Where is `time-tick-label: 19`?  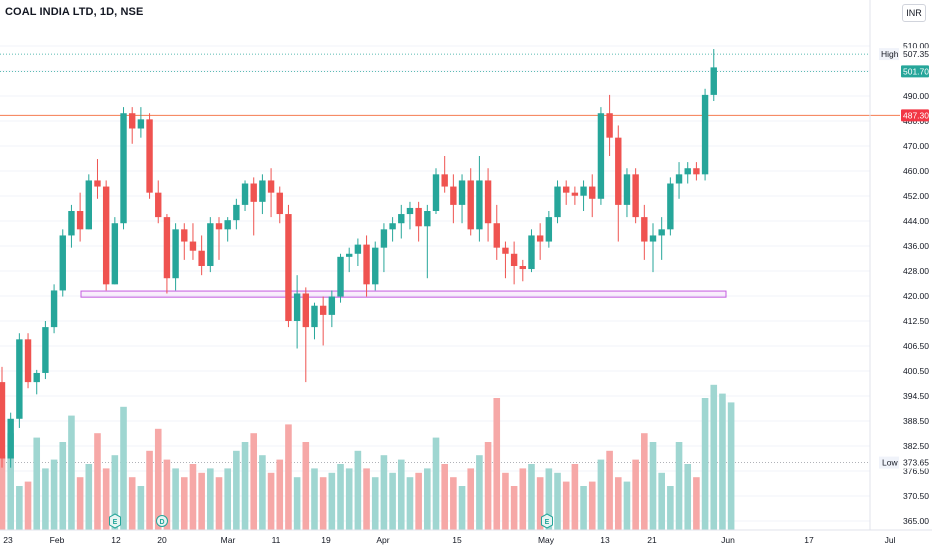 time-tick-label: 19 is located at coordinates (326, 540).